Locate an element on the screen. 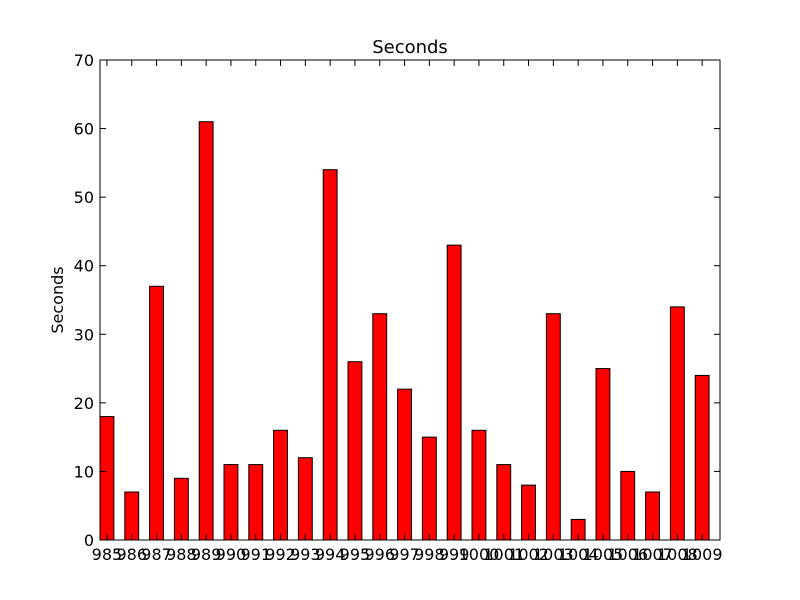 This screenshot has height=600, width=800. x-tick-label: 998 is located at coordinates (429, 554).